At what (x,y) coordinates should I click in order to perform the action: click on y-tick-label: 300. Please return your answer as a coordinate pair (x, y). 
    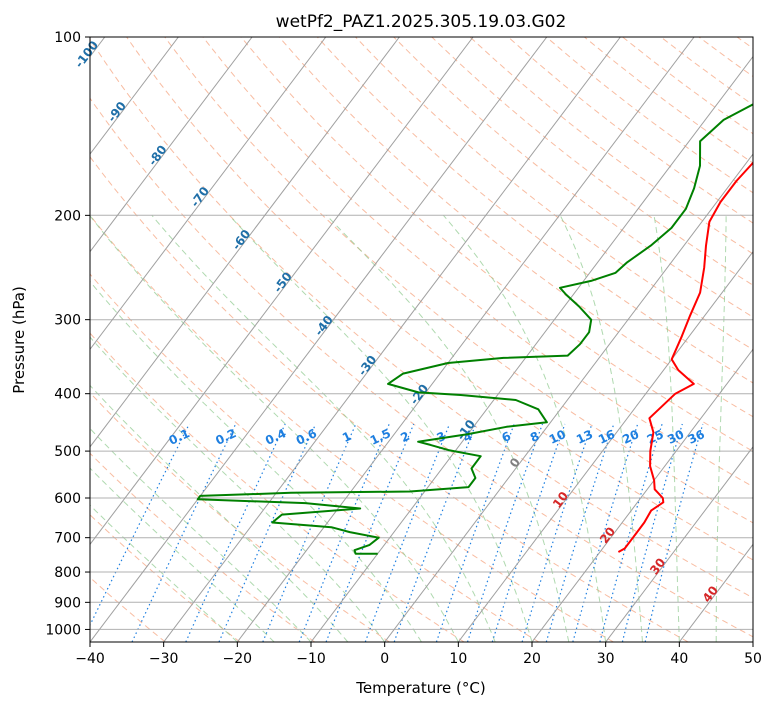
    Looking at the image, I should click on (67, 321).